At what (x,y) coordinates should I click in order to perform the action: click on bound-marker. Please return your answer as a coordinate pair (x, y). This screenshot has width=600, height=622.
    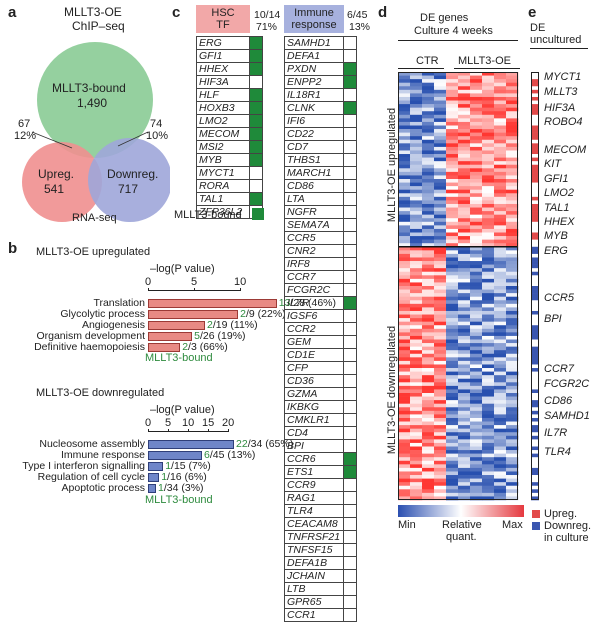
    Looking at the image, I should click on (350, 108).